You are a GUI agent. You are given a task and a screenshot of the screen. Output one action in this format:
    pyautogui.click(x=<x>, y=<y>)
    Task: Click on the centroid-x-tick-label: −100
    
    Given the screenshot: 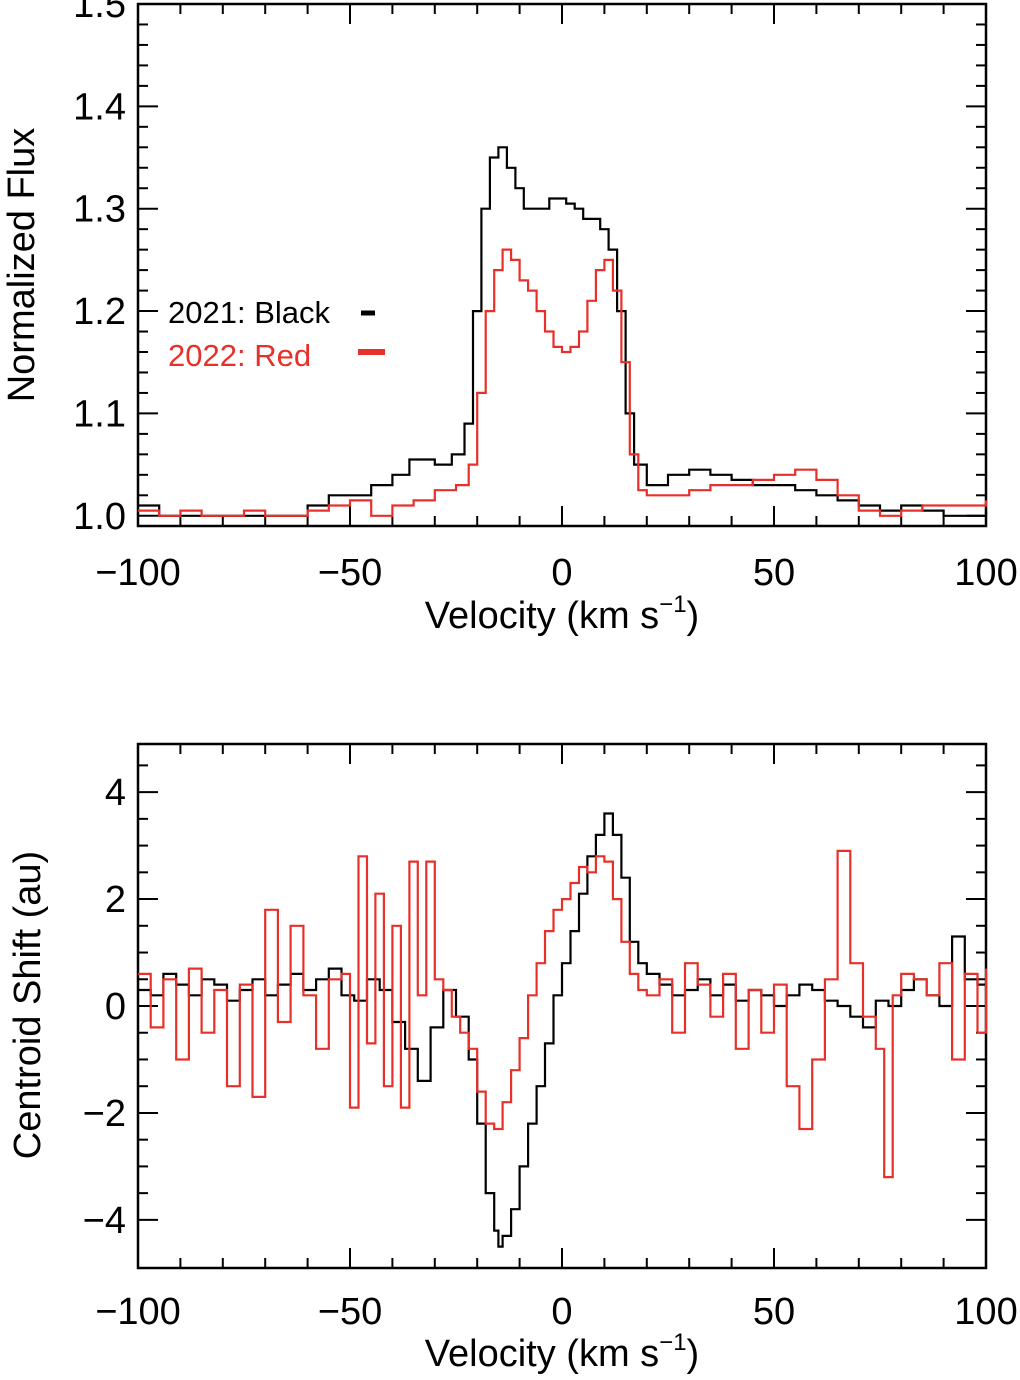 What is the action you would take?
    pyautogui.click(x=138, y=1312)
    